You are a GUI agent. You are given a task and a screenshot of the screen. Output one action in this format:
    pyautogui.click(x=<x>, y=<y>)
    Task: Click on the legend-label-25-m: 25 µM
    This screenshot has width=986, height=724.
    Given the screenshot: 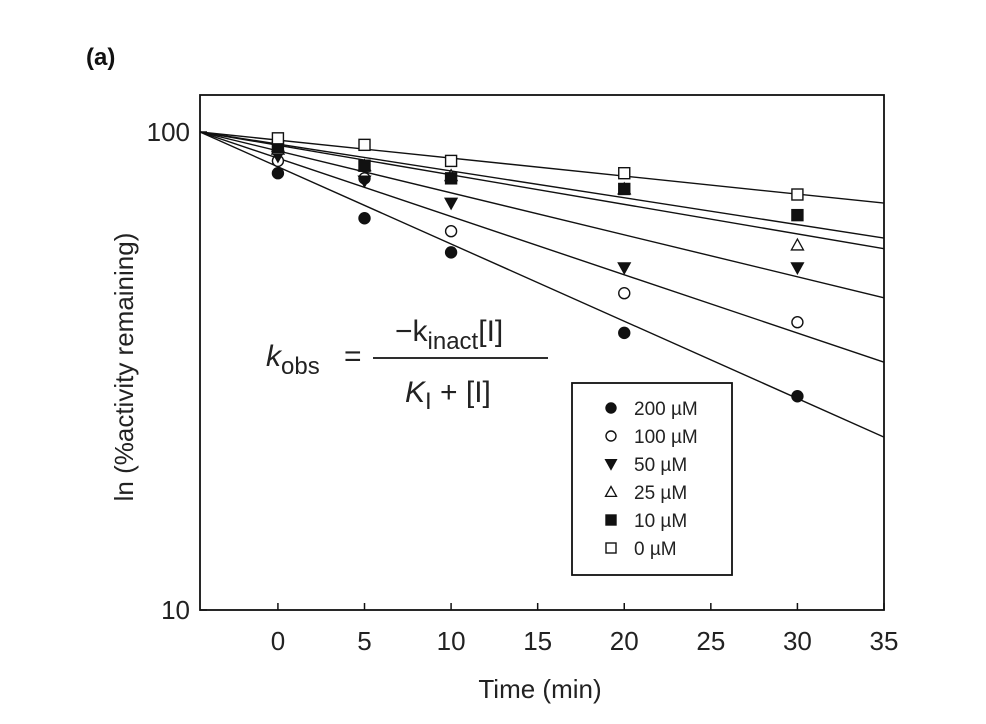 What is the action you would take?
    pyautogui.click(x=660, y=493)
    